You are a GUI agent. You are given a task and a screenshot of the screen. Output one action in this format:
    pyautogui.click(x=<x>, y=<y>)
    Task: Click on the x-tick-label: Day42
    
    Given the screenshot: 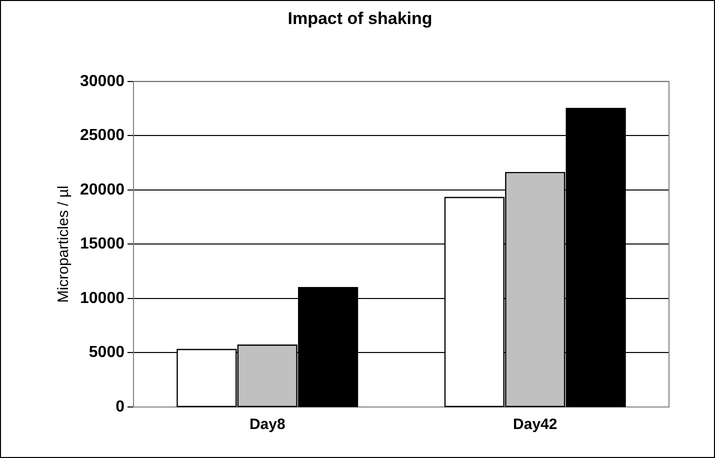 What is the action you would take?
    pyautogui.click(x=535, y=425)
    